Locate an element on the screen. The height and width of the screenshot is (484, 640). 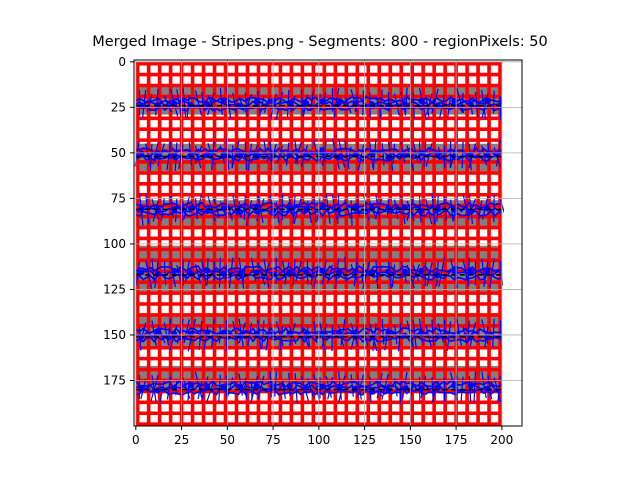
x-tick-label: 200 is located at coordinates (501, 440).